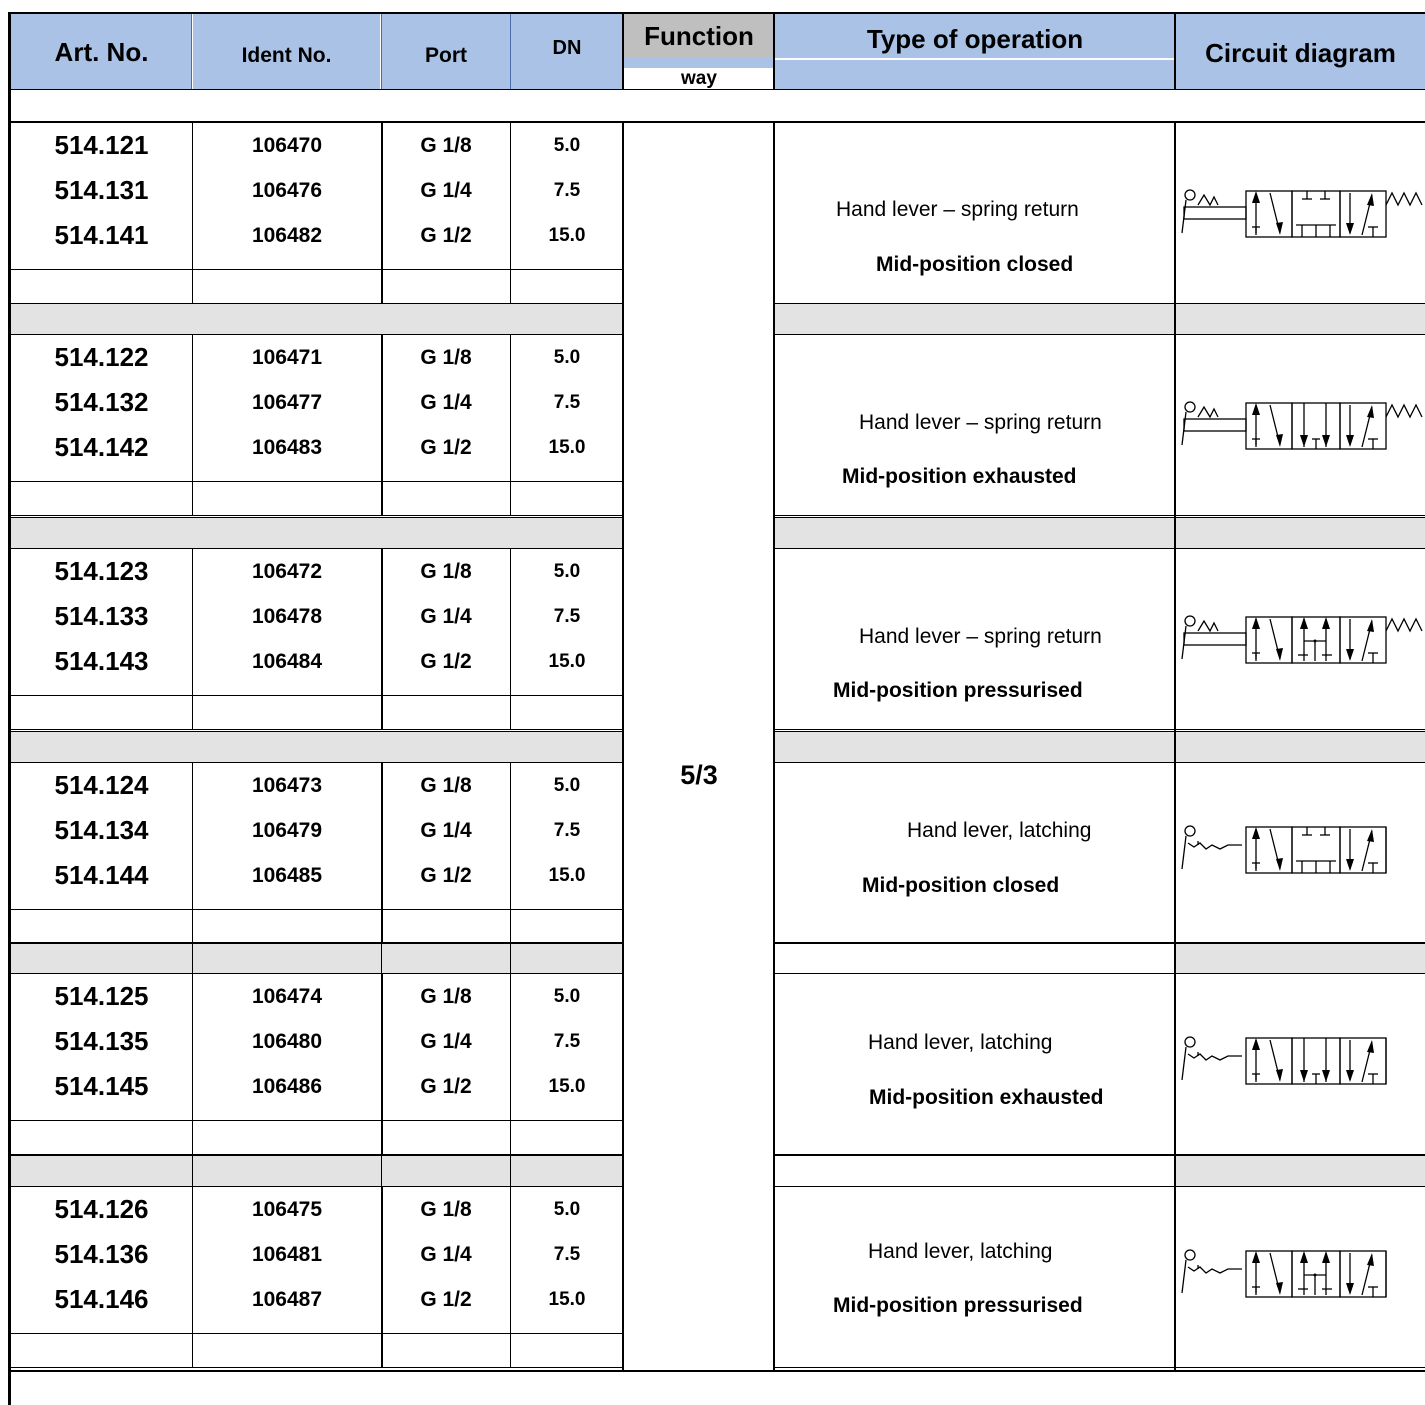 The image size is (1425, 1405). What do you see at coordinates (999, 830) in the screenshot?
I see `operation-label: Hand lever, latching` at bounding box center [999, 830].